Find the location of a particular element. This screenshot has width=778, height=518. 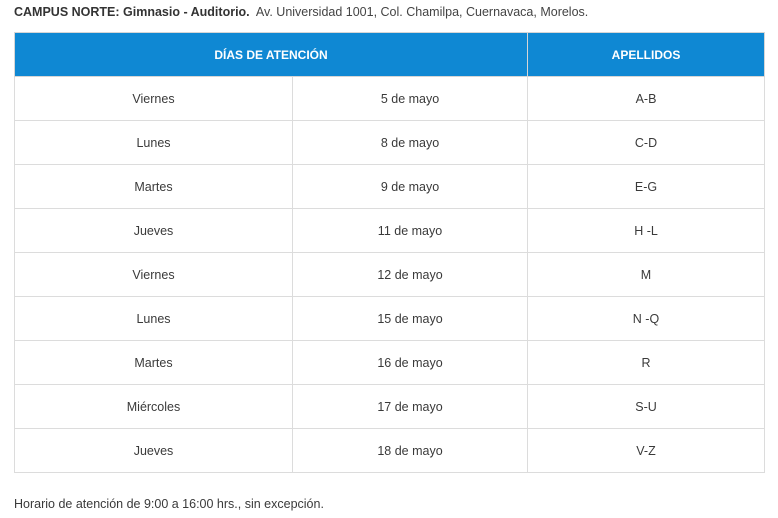

header-surnames: APELLIDOS is located at coordinates (646, 54).